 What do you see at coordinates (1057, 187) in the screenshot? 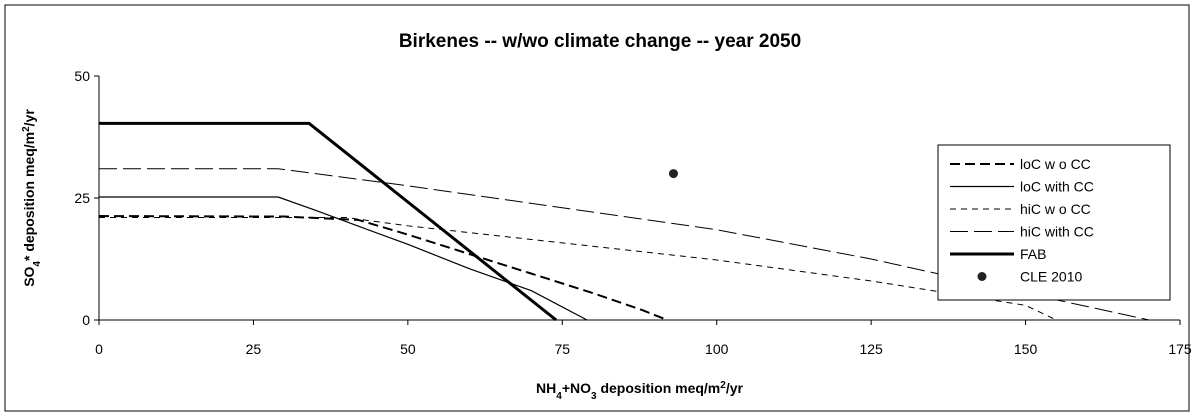
I see `legend-label: loC with CC` at bounding box center [1057, 187].